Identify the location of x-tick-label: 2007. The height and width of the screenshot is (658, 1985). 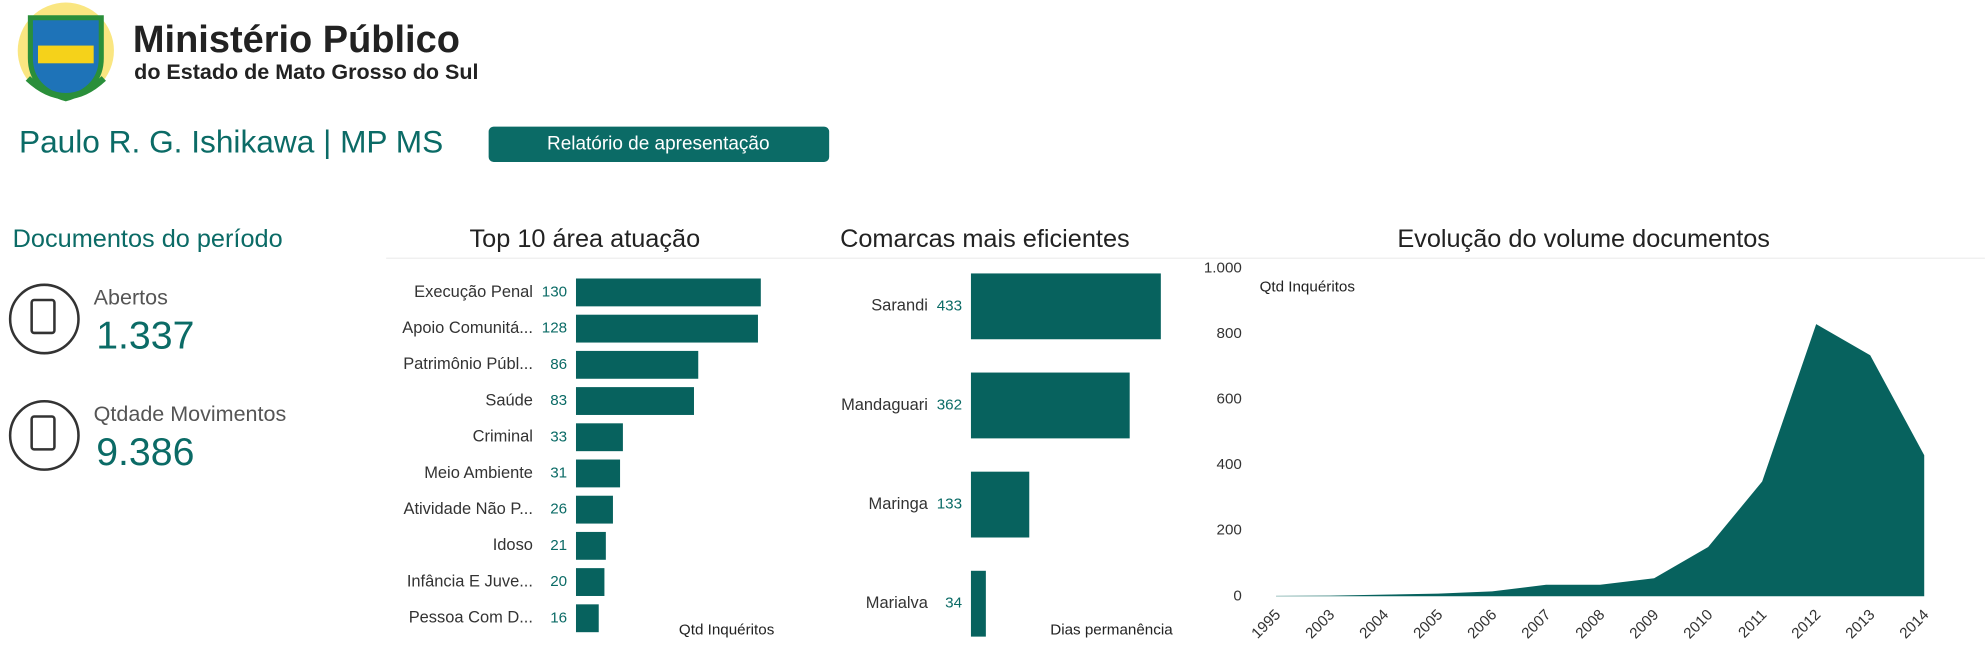
(1536, 624).